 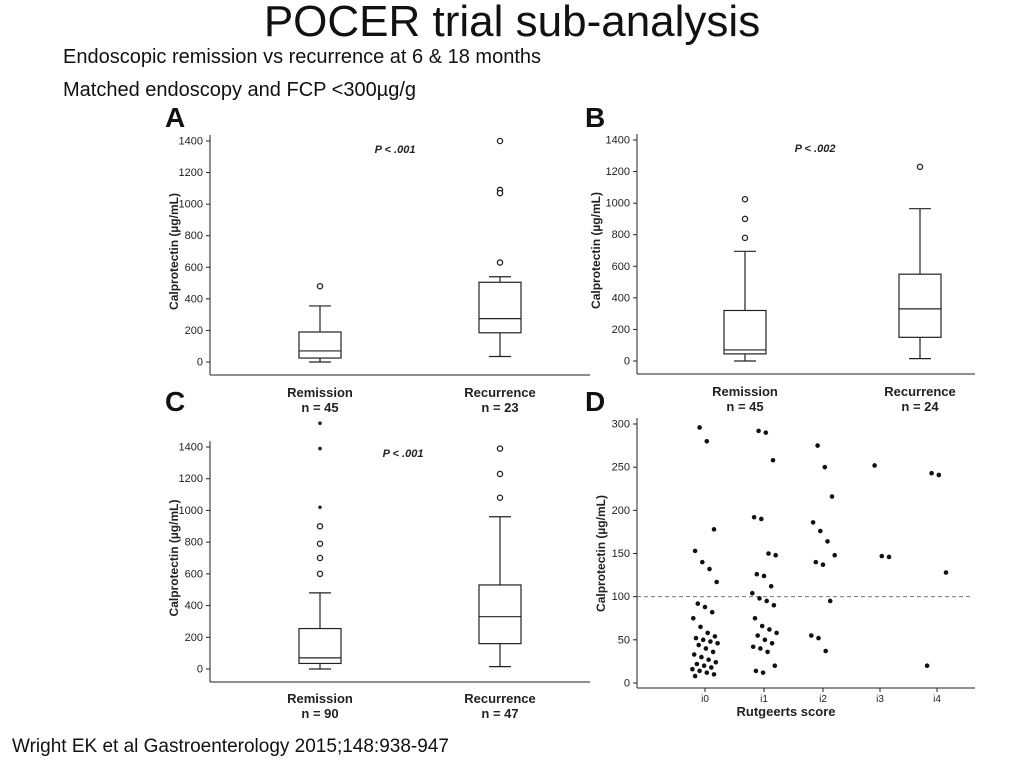 I want to click on panel-d-y-tick-label: 200, so click(x=621, y=511).